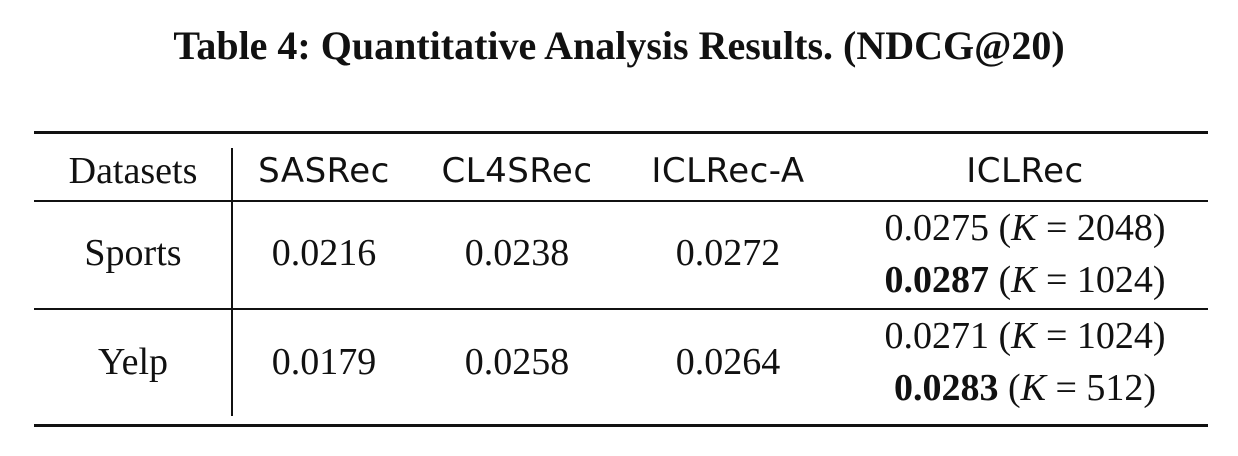  What do you see at coordinates (517, 253) in the screenshot?
I see `row-sports-cl4srec: 0.0238` at bounding box center [517, 253].